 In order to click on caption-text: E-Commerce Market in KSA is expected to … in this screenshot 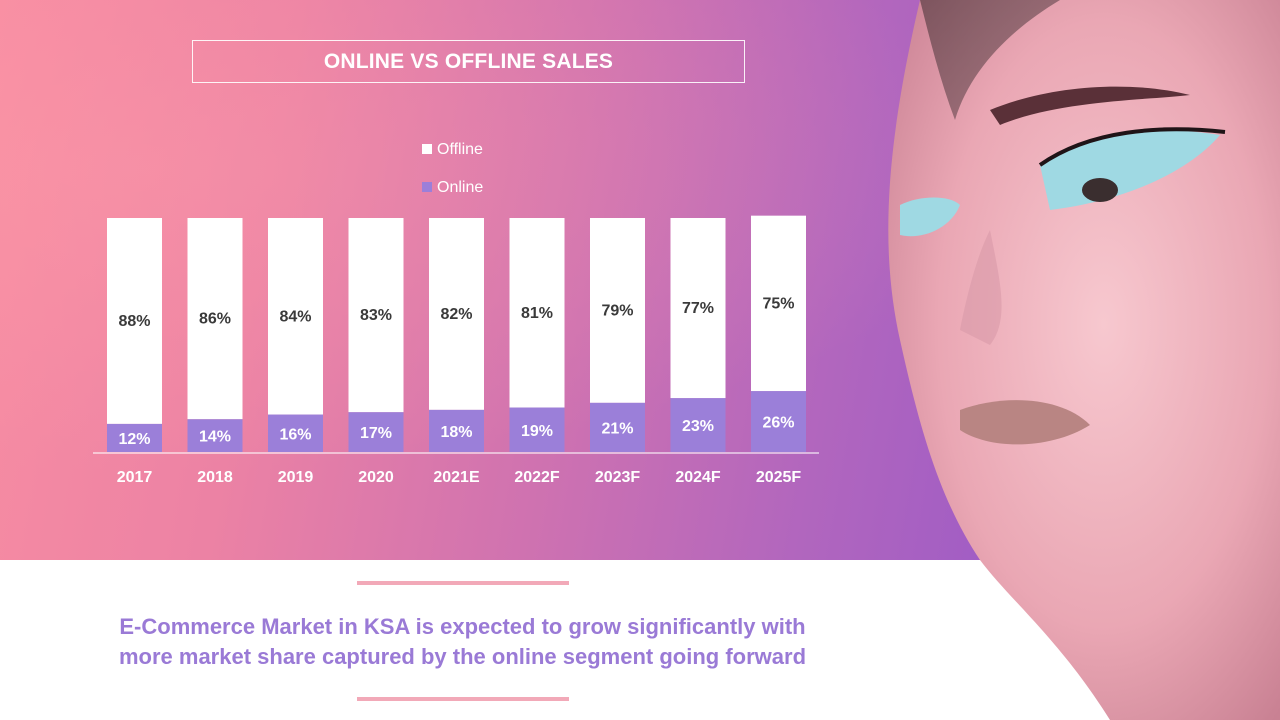, I will do `click(462, 642)`.